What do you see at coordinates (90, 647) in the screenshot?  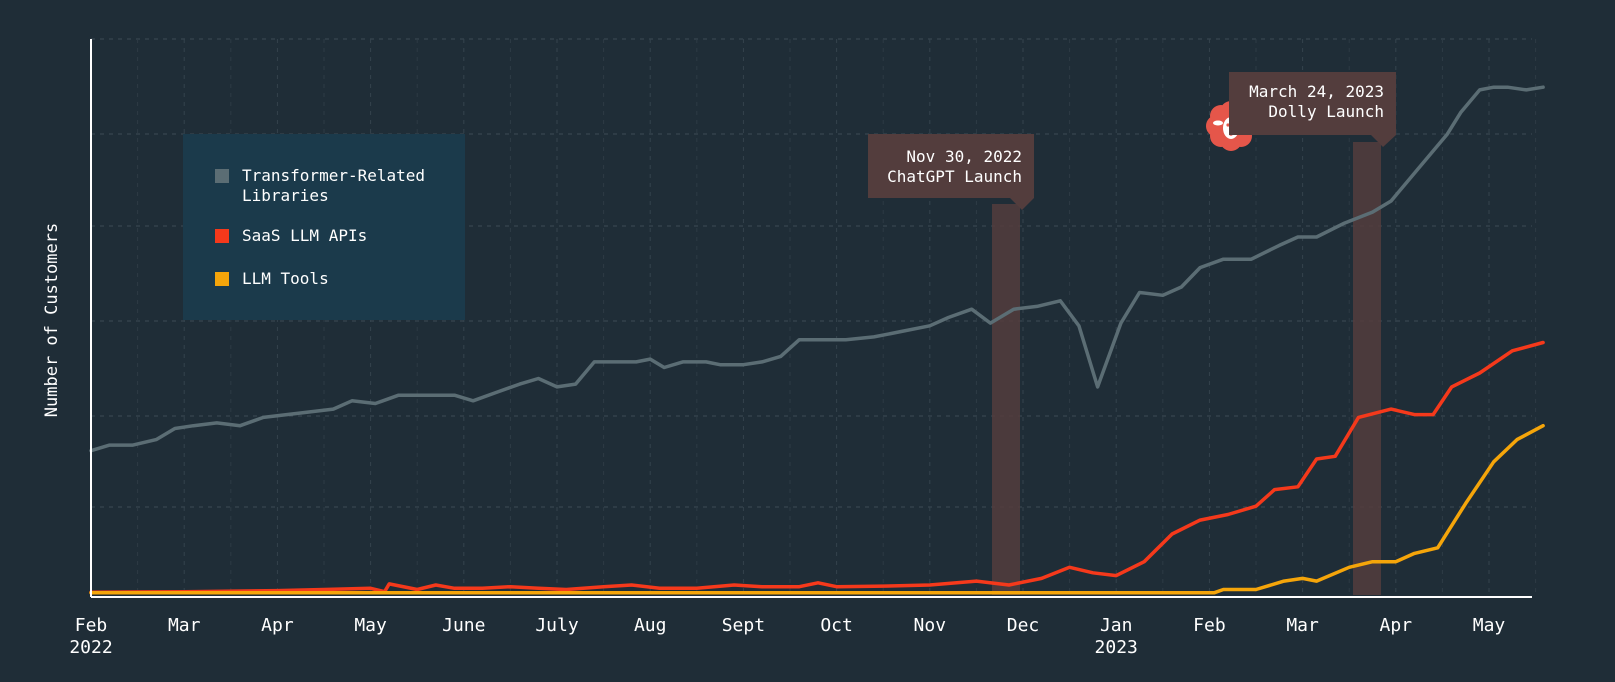 I see `x-tick-sublabel: 2022` at bounding box center [90, 647].